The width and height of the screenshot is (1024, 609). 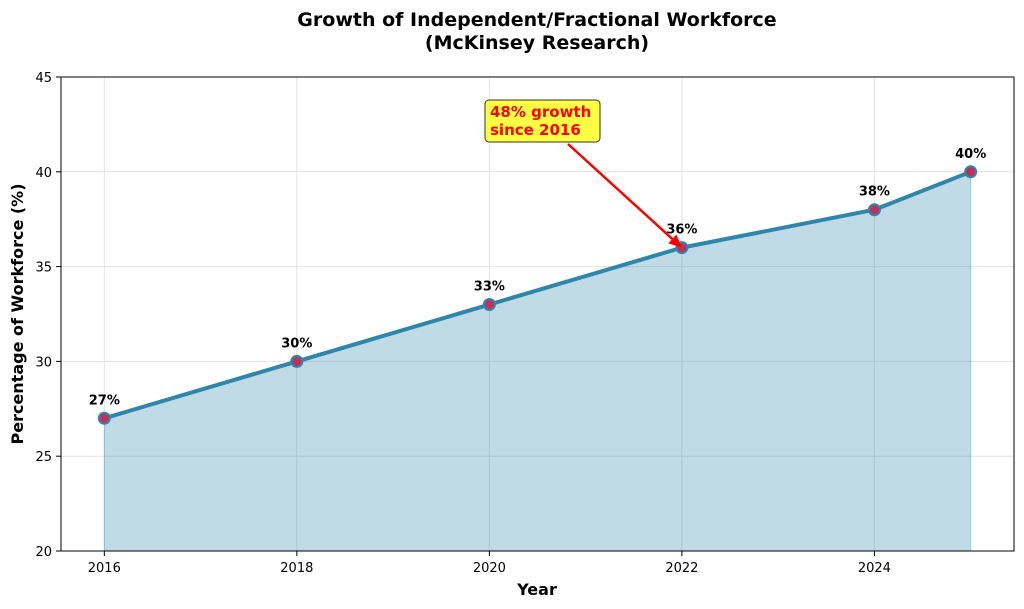 I want to click on x-tick-label: 2018, so click(x=296, y=568).